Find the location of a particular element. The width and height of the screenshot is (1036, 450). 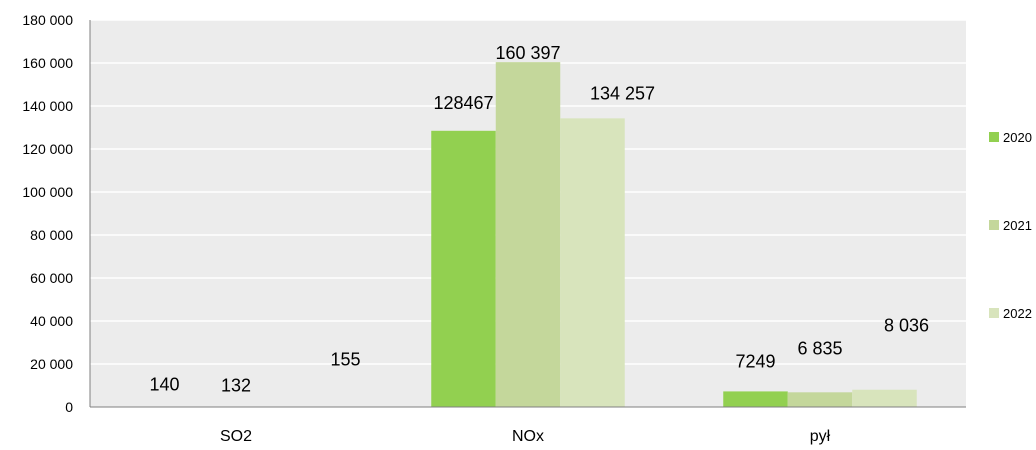

data-label-SO2-2022: 155 is located at coordinates (345, 360).